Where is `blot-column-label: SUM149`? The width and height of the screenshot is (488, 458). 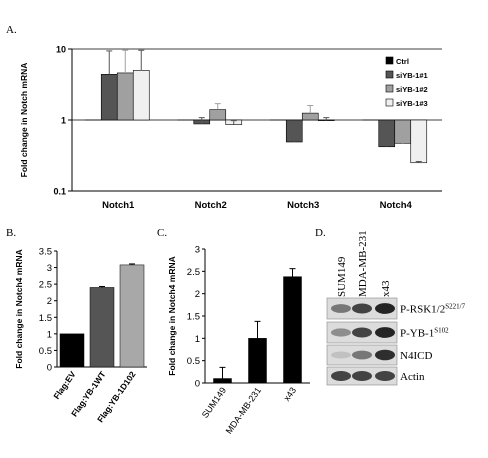 blot-column-label: SUM149 is located at coordinates (342, 276).